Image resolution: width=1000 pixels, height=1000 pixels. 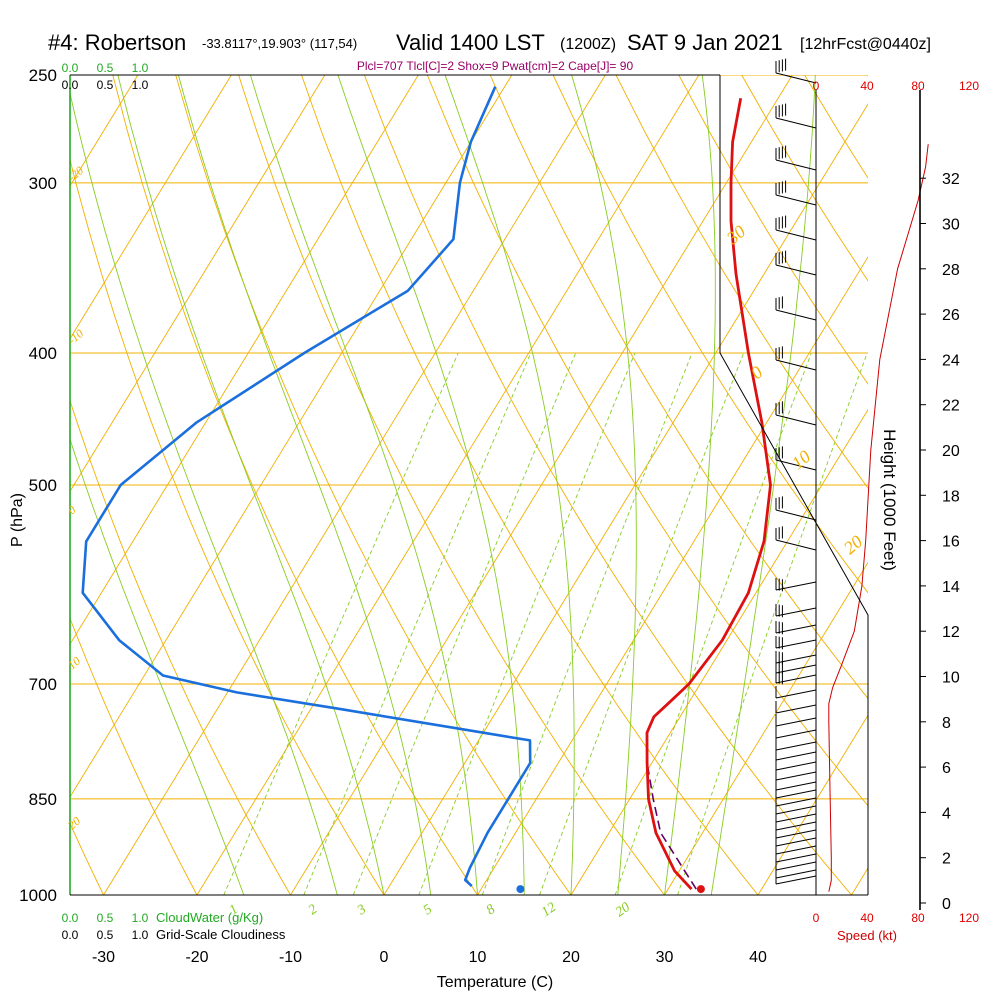 What do you see at coordinates (74, 663) in the screenshot?
I see `dry-adiabat-label: 10` at bounding box center [74, 663].